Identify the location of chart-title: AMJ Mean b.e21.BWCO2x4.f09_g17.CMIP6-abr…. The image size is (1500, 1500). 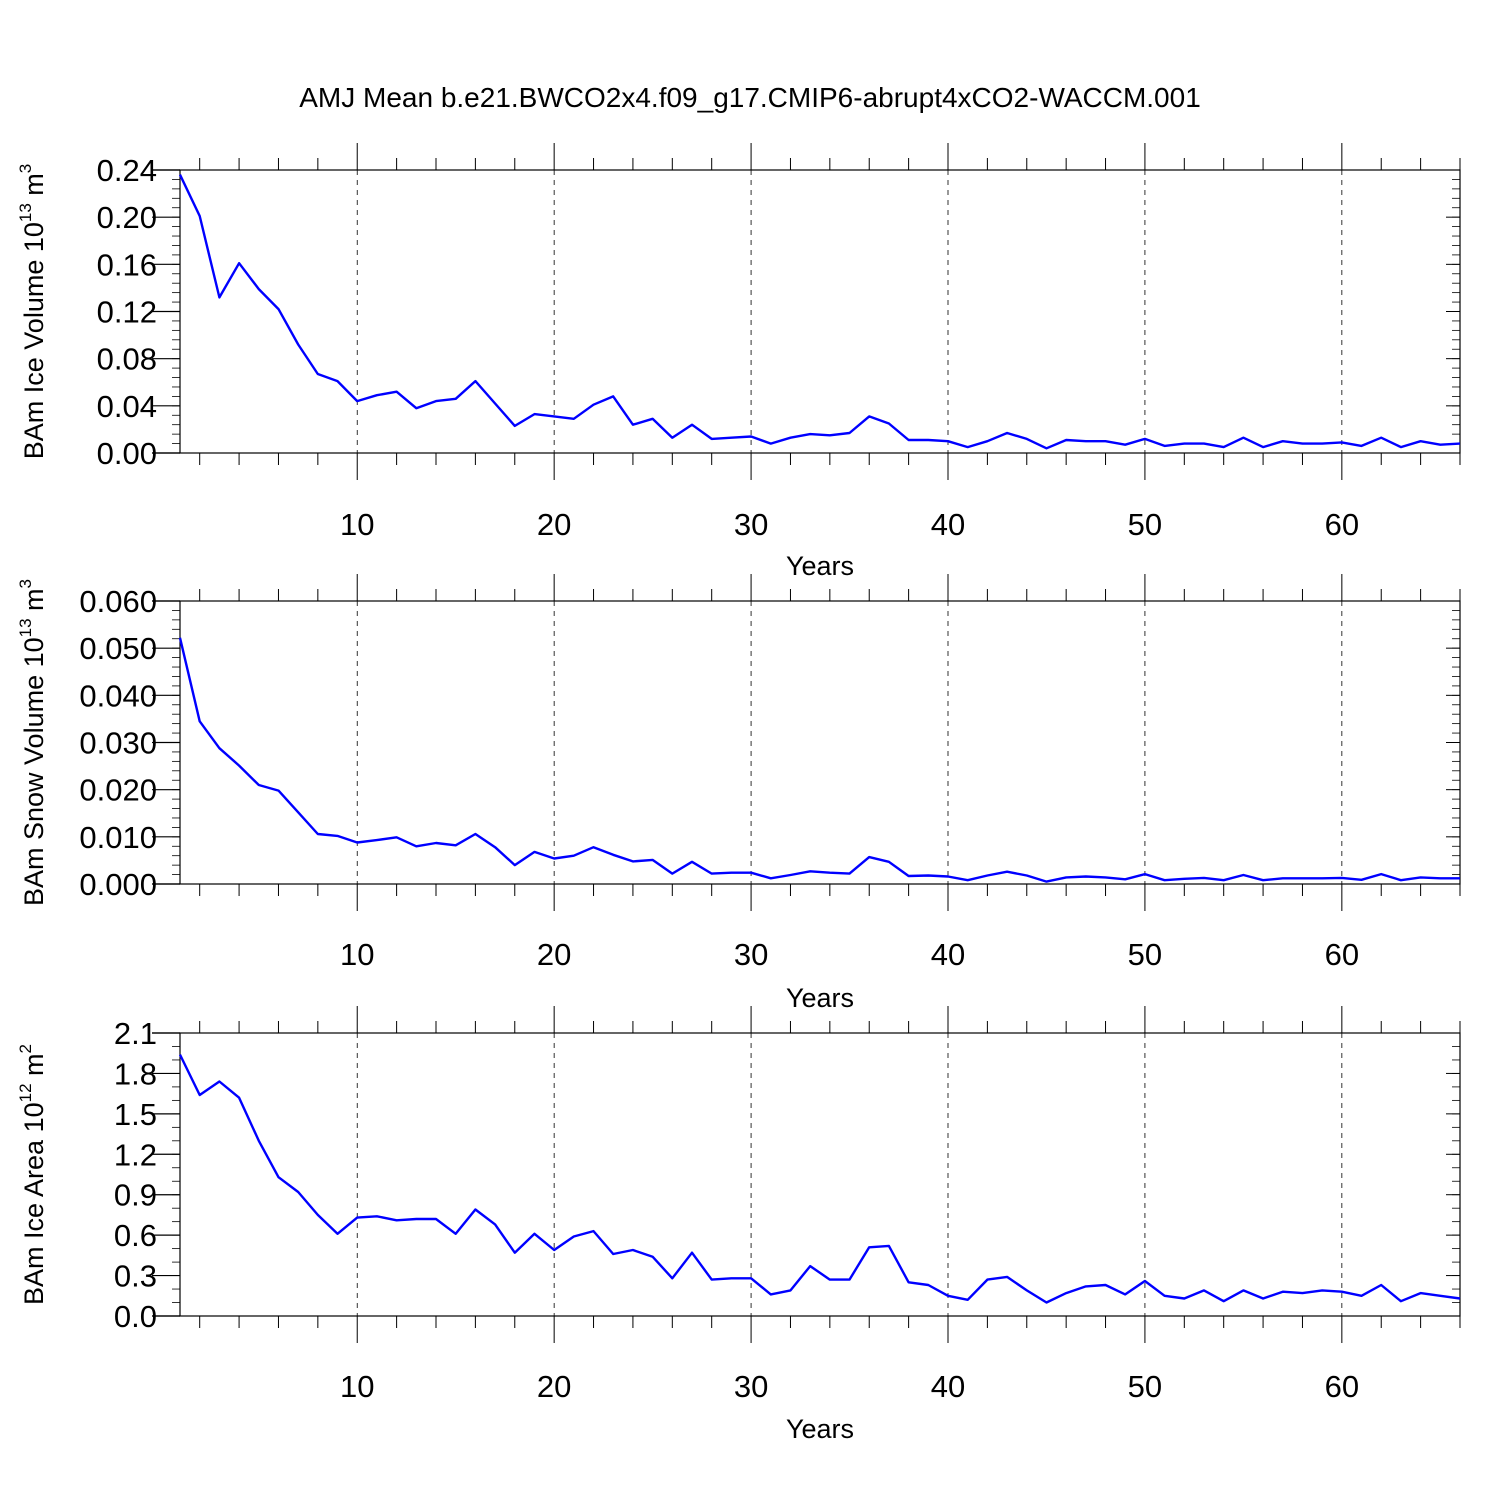
(750, 97).